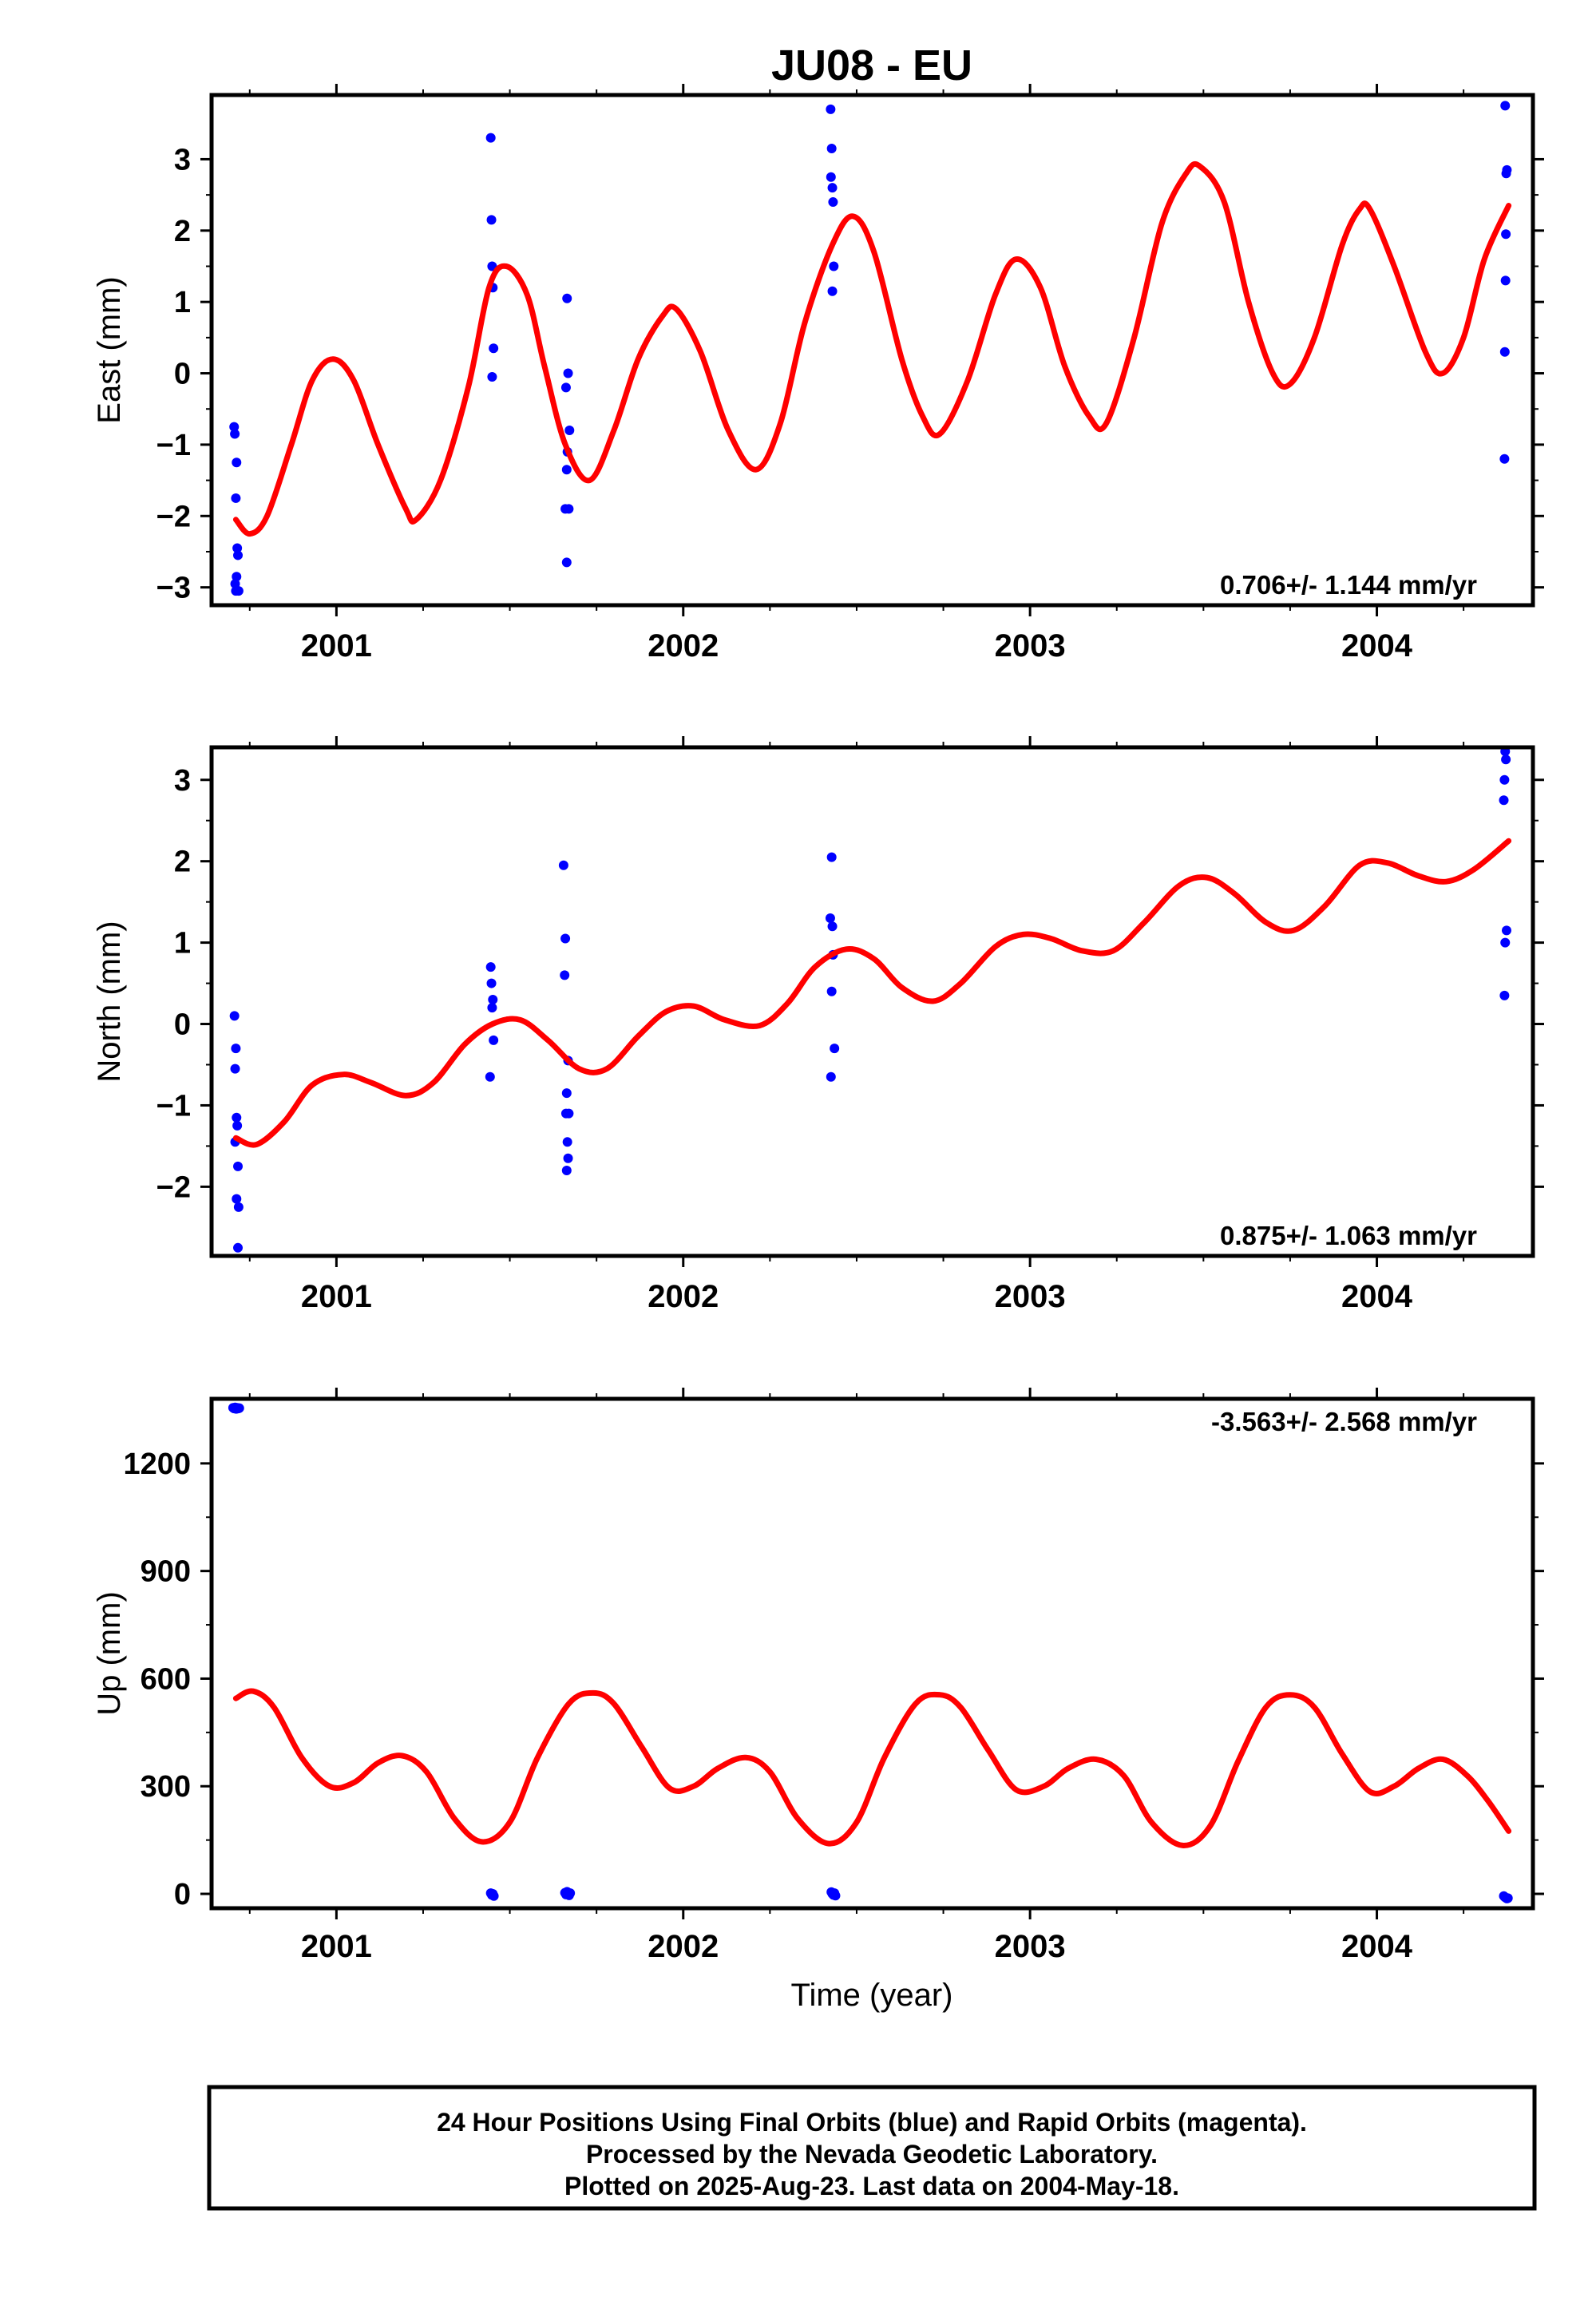 This screenshot has height=2317, width=1596. Describe the element at coordinates (173, 516) in the screenshot. I see `y-tick-label: −2` at that location.